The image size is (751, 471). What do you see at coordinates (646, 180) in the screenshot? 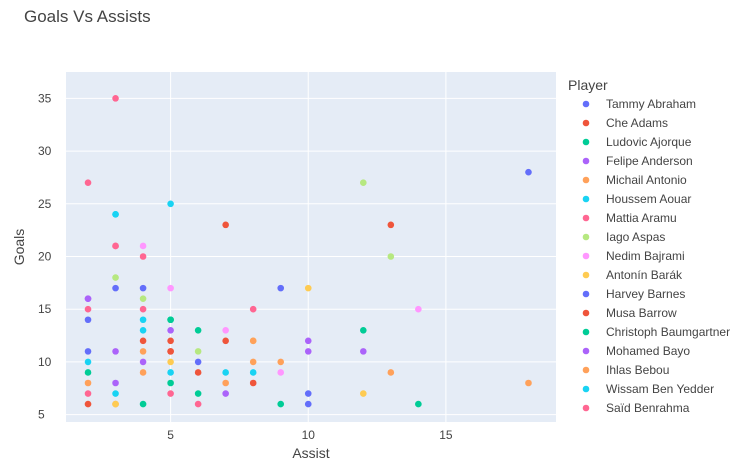
I see `legend-item-label: Michail Antonio` at bounding box center [646, 180].